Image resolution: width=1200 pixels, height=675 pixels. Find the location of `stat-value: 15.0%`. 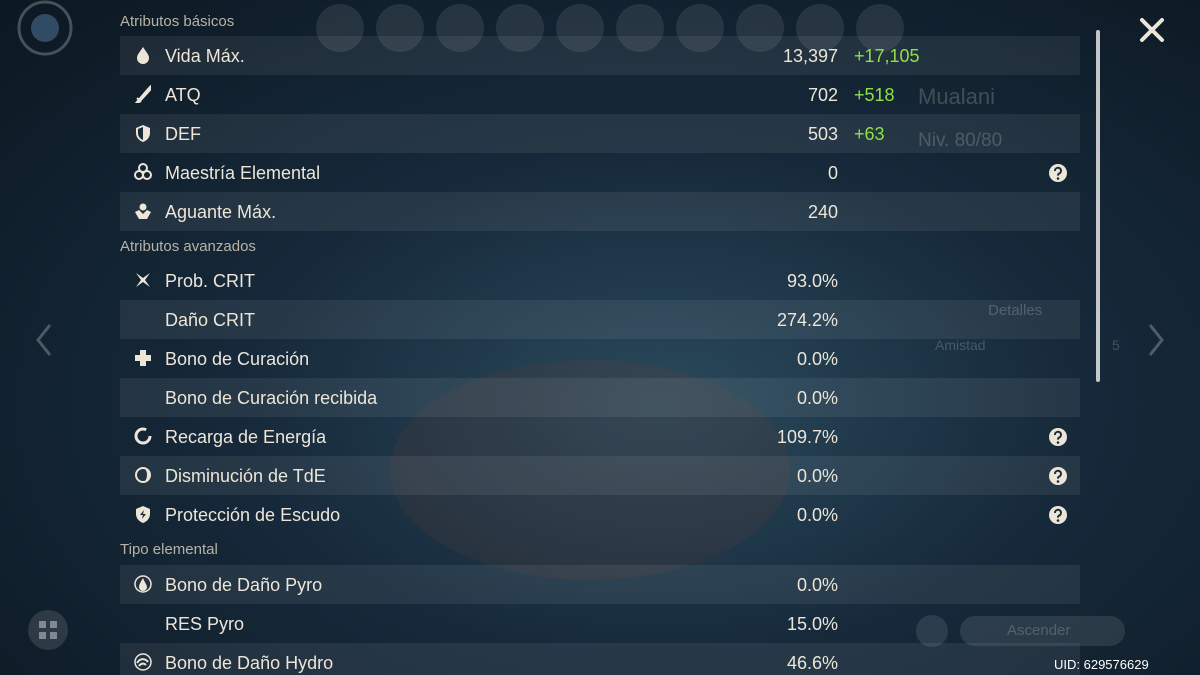

stat-value: 15.0% is located at coordinates (812, 624).